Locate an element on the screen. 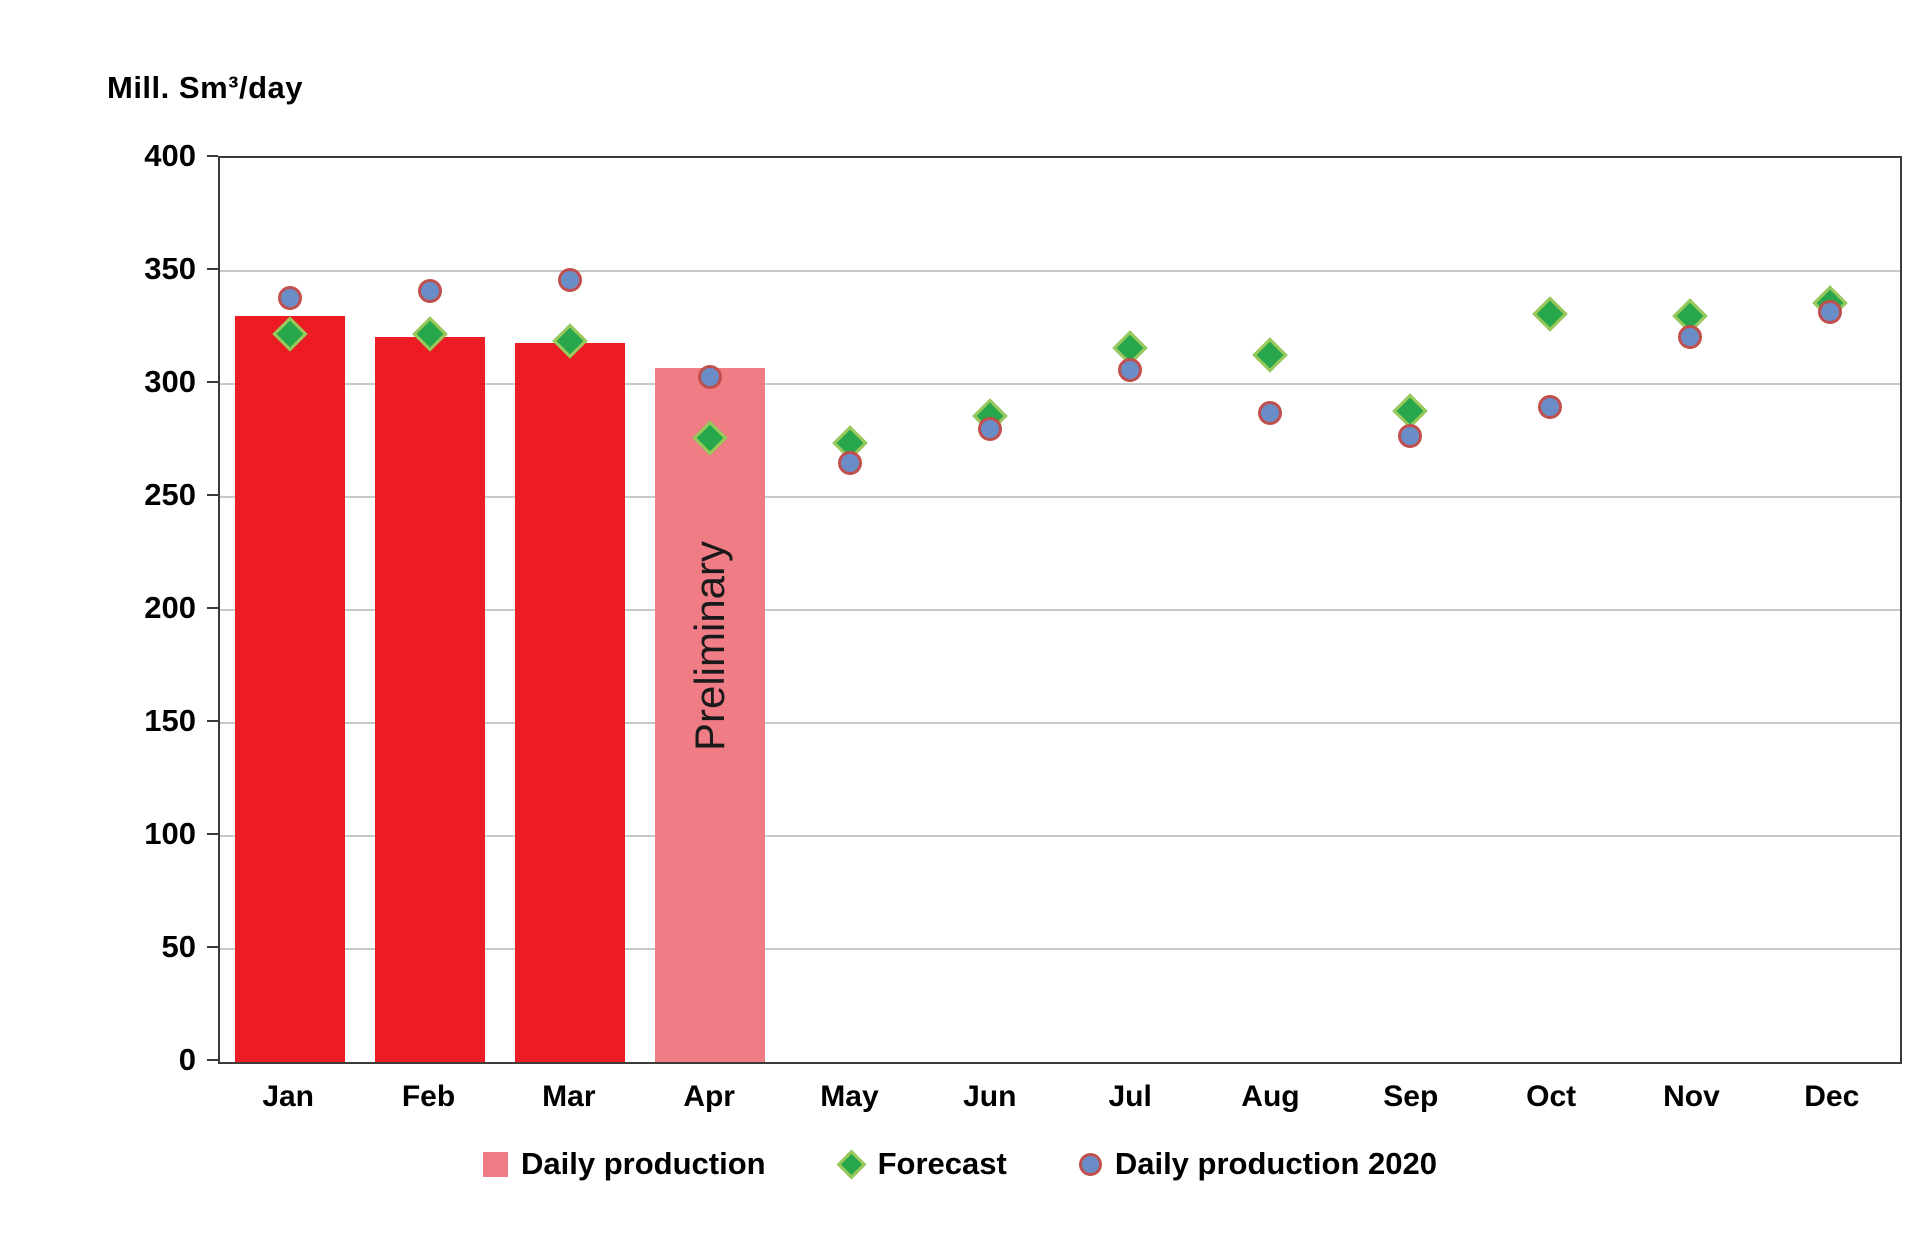  daily-production-2020-circle-oct is located at coordinates (1550, 406).